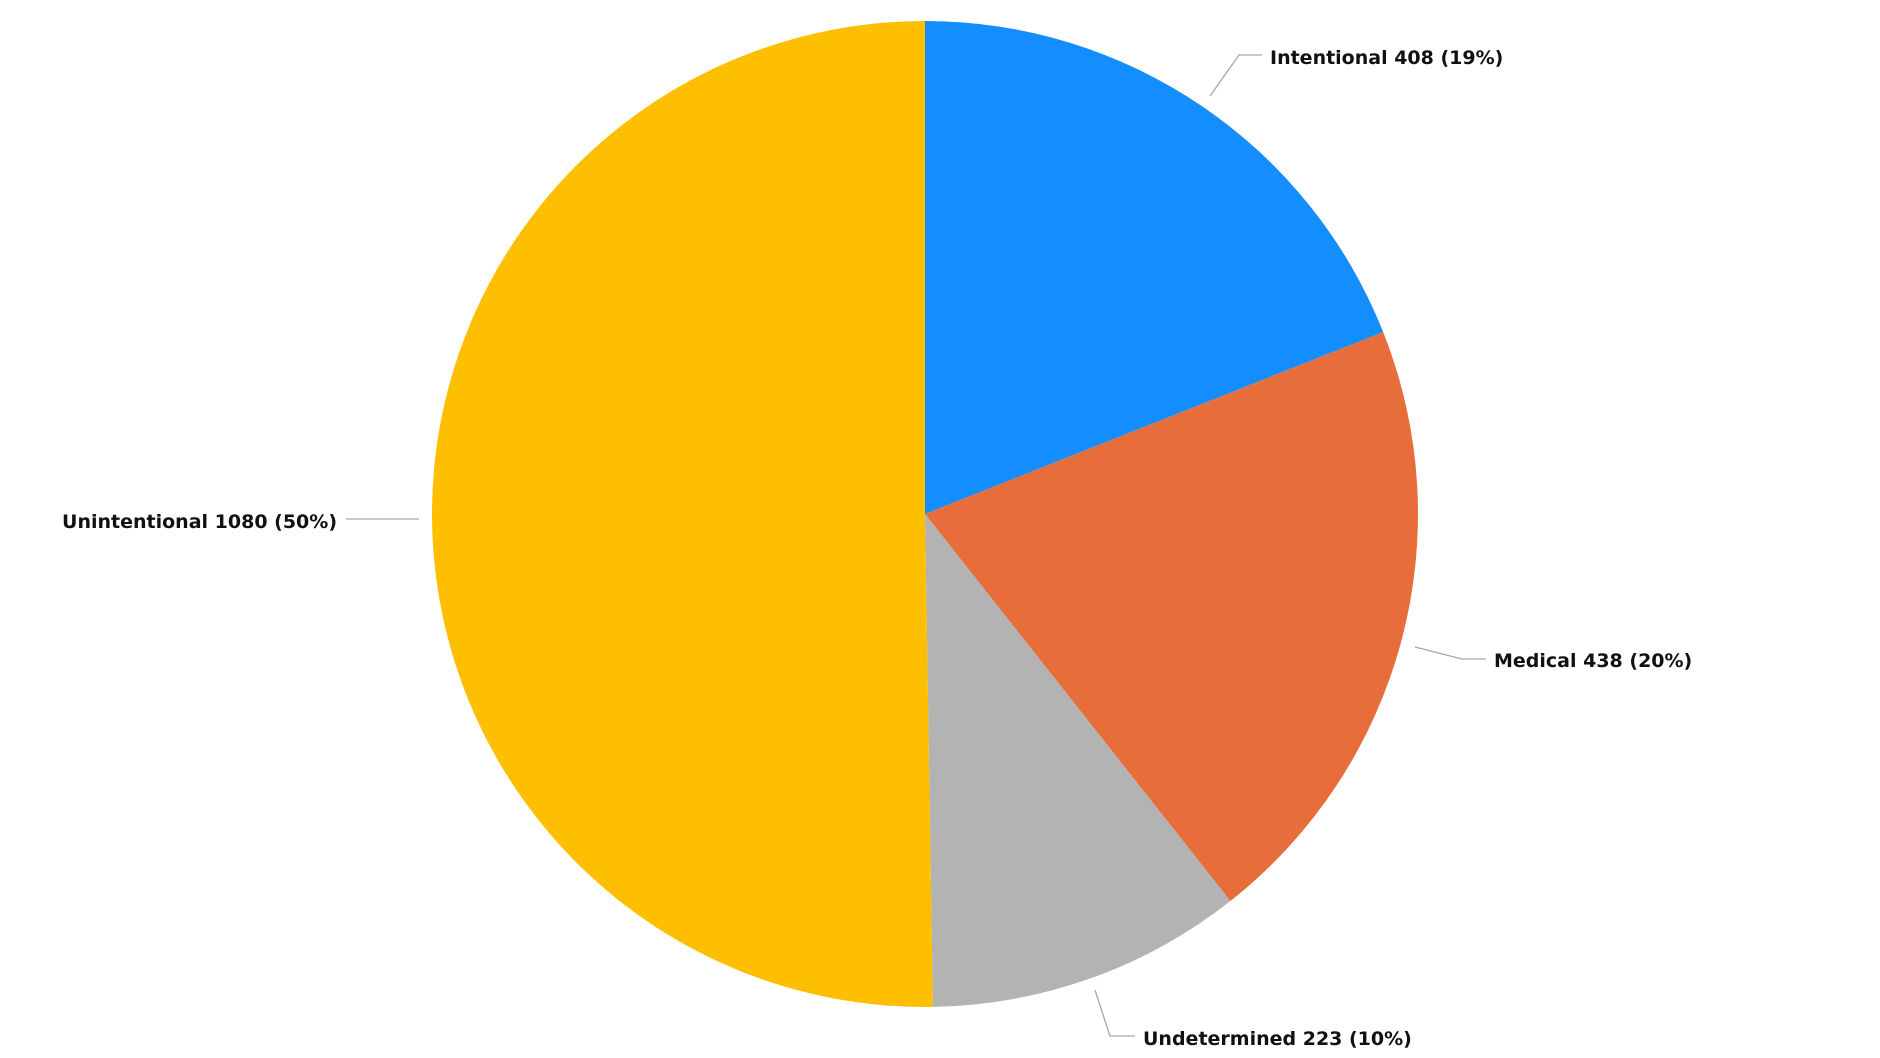  What do you see at coordinates (1078, 760) in the screenshot?
I see `pie-slice-undetermined` at bounding box center [1078, 760].